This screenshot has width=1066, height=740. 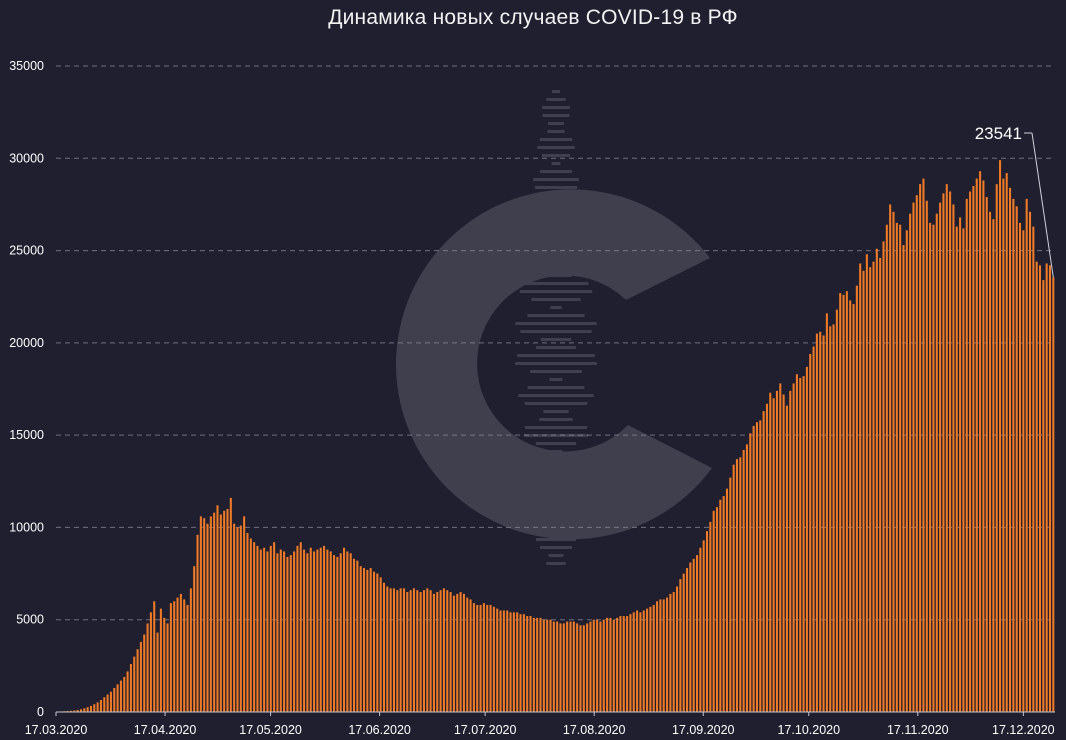 I want to click on x-tick-label: 17.11.2020, so click(x=918, y=730).